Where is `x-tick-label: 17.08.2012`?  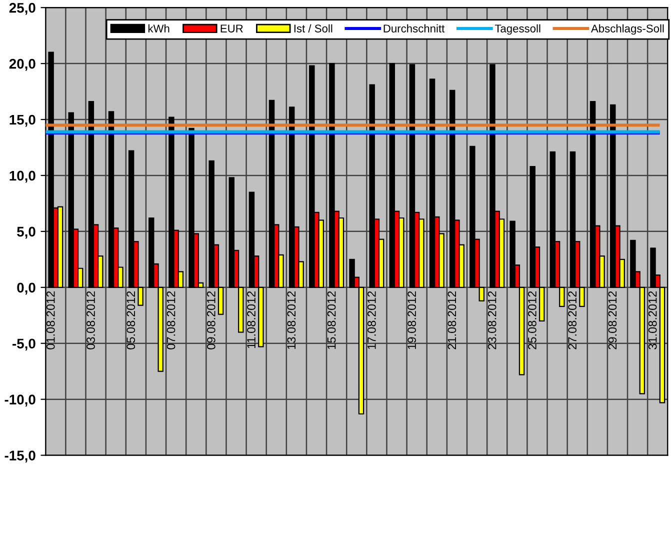
x-tick-label: 17.08.2012 is located at coordinates (372, 320).